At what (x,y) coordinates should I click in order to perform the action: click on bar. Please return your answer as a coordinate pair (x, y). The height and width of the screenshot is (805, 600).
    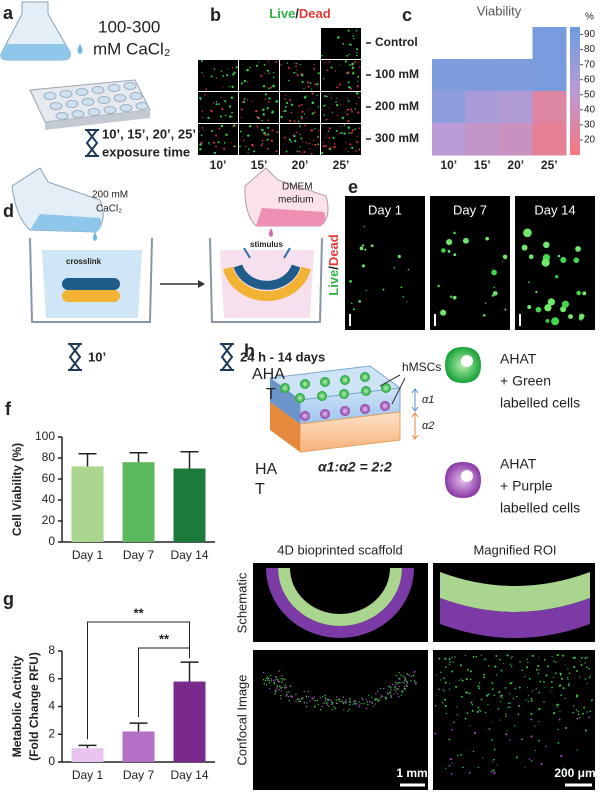
    Looking at the image, I should click on (138, 502).